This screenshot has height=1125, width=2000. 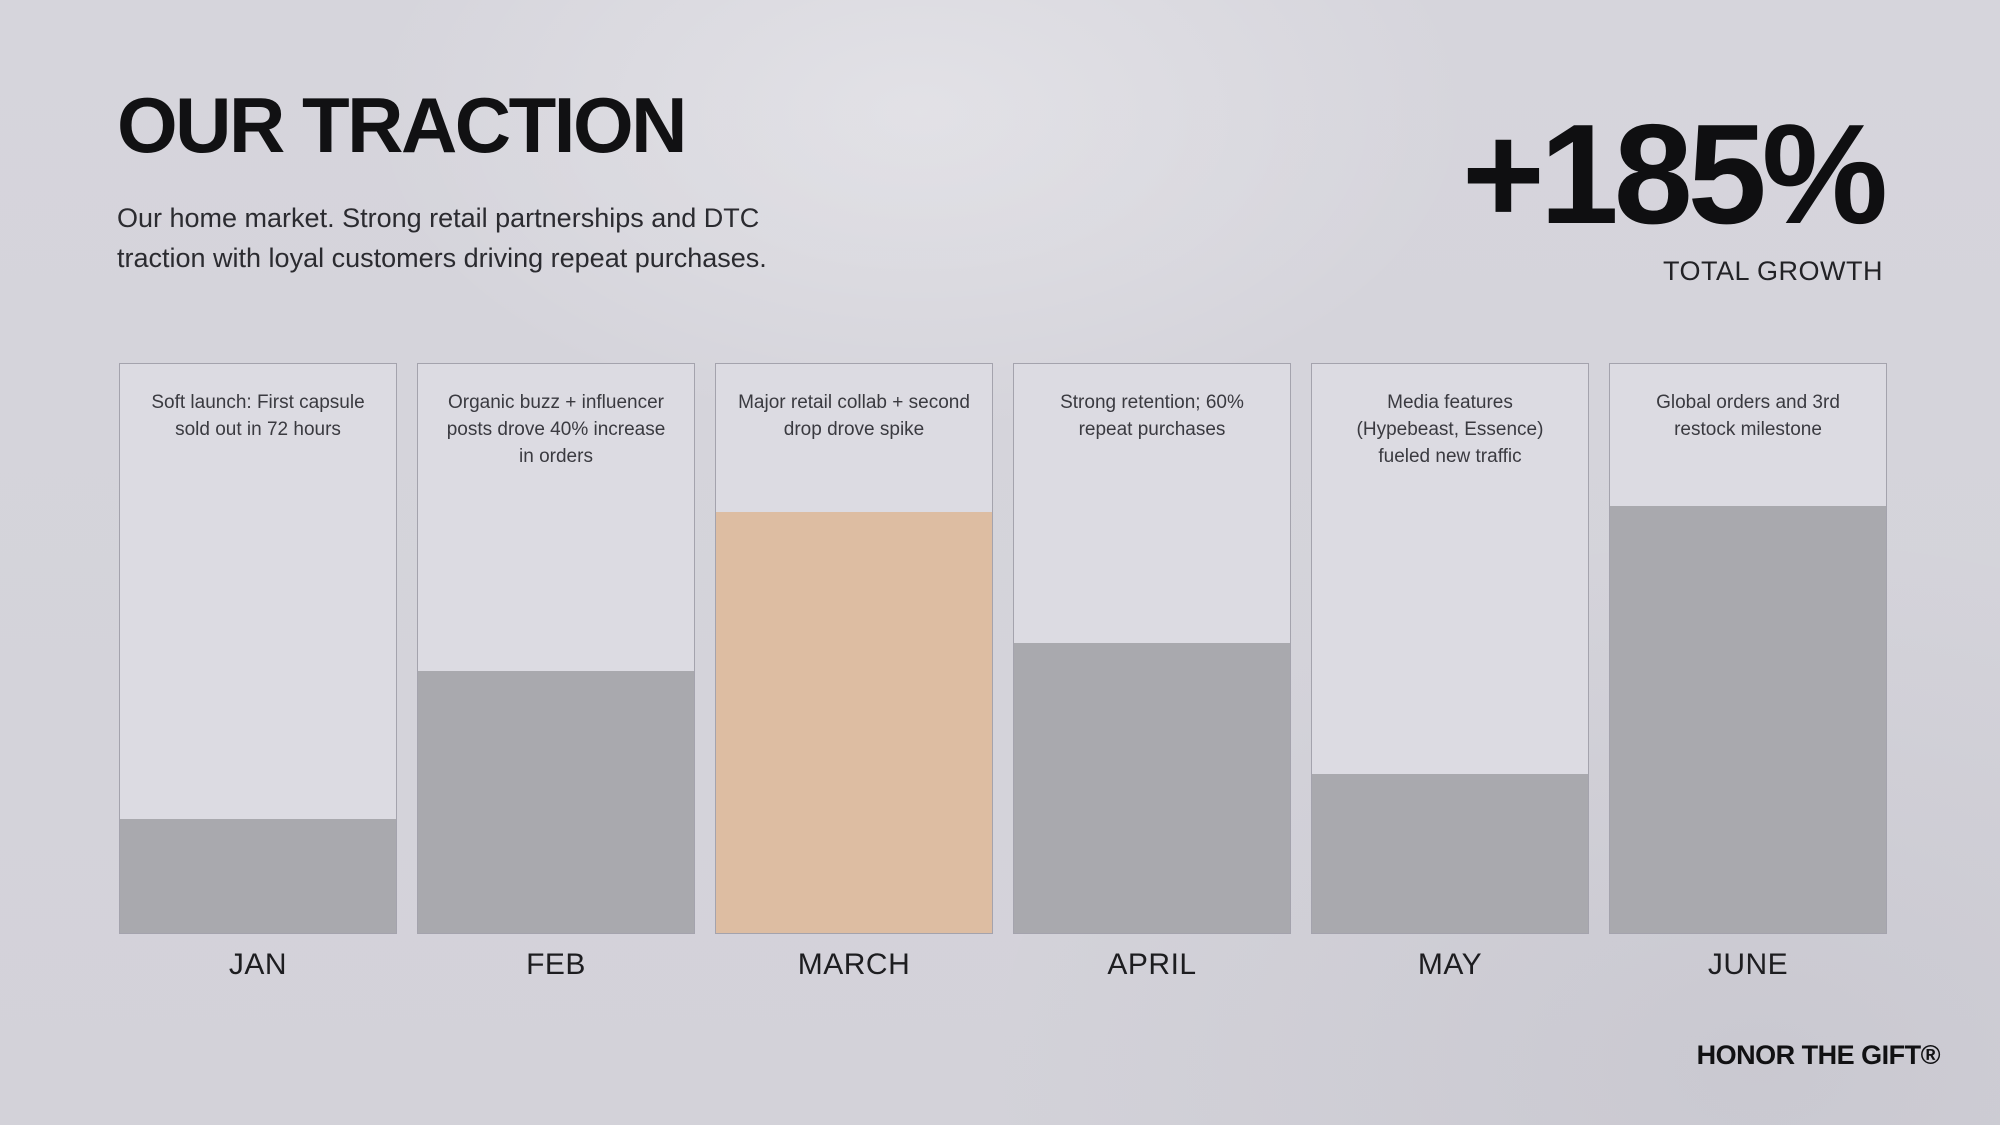 What do you see at coordinates (854, 722) in the screenshot?
I see `bar-fill-highlight` at bounding box center [854, 722].